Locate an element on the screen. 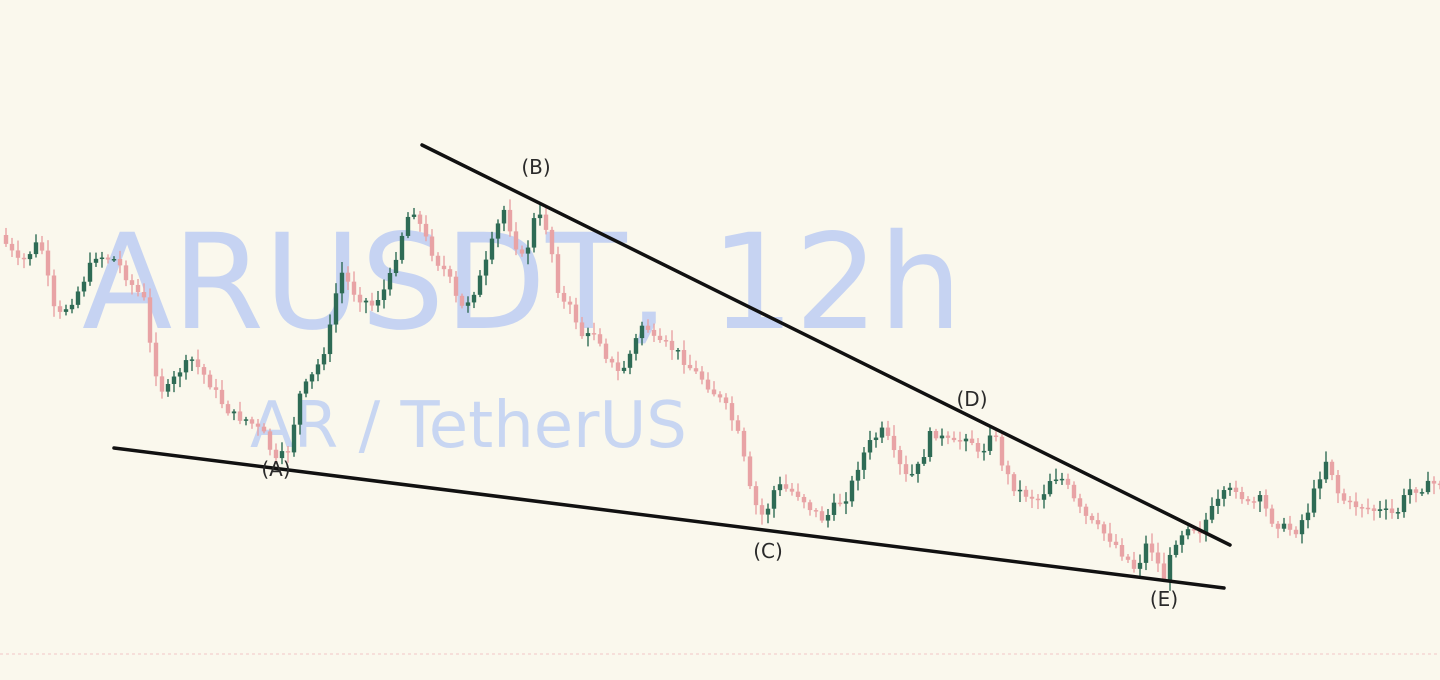 This screenshot has width=1440, height=680. wave-label: (E) is located at coordinates (1164, 599).